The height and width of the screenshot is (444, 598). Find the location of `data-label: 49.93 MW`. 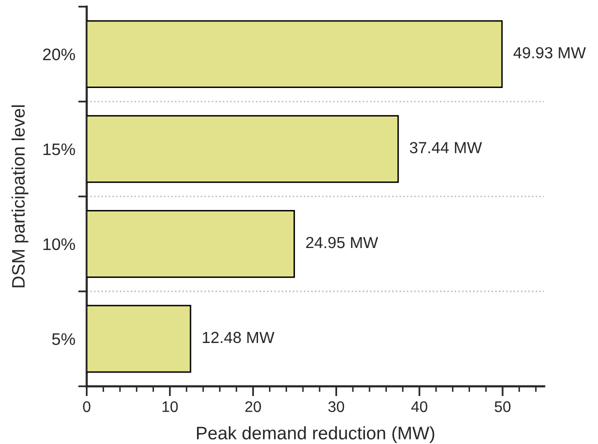

data-label: 49.93 MW is located at coordinates (549, 52).